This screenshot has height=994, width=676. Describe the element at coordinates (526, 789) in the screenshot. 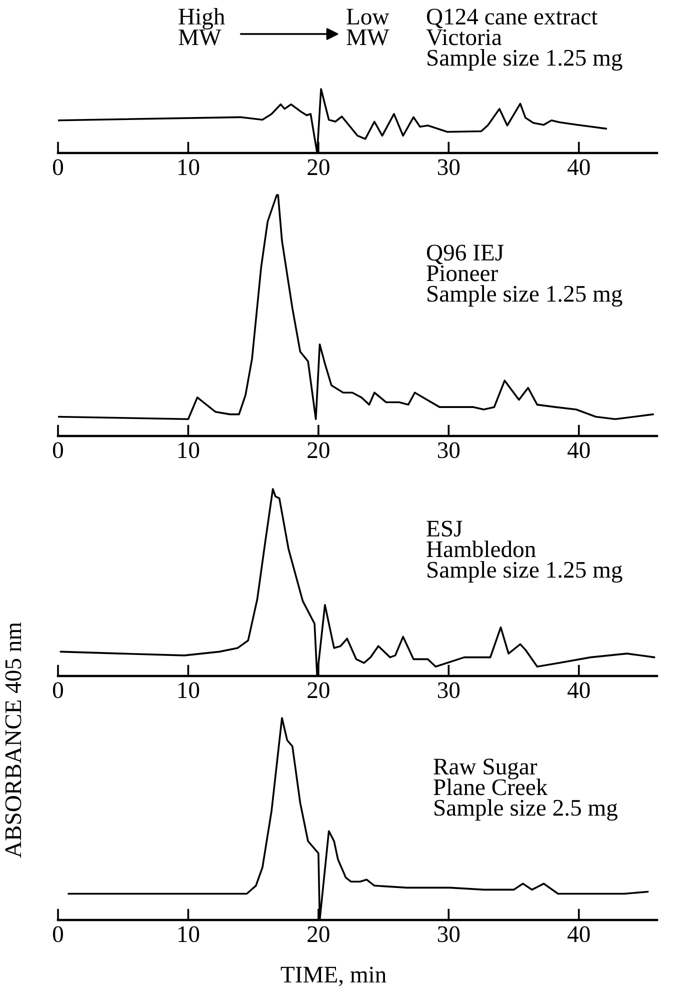

I see `annotation: Raw Sugar Plane Creek Sample size 2.5 mg` at that location.